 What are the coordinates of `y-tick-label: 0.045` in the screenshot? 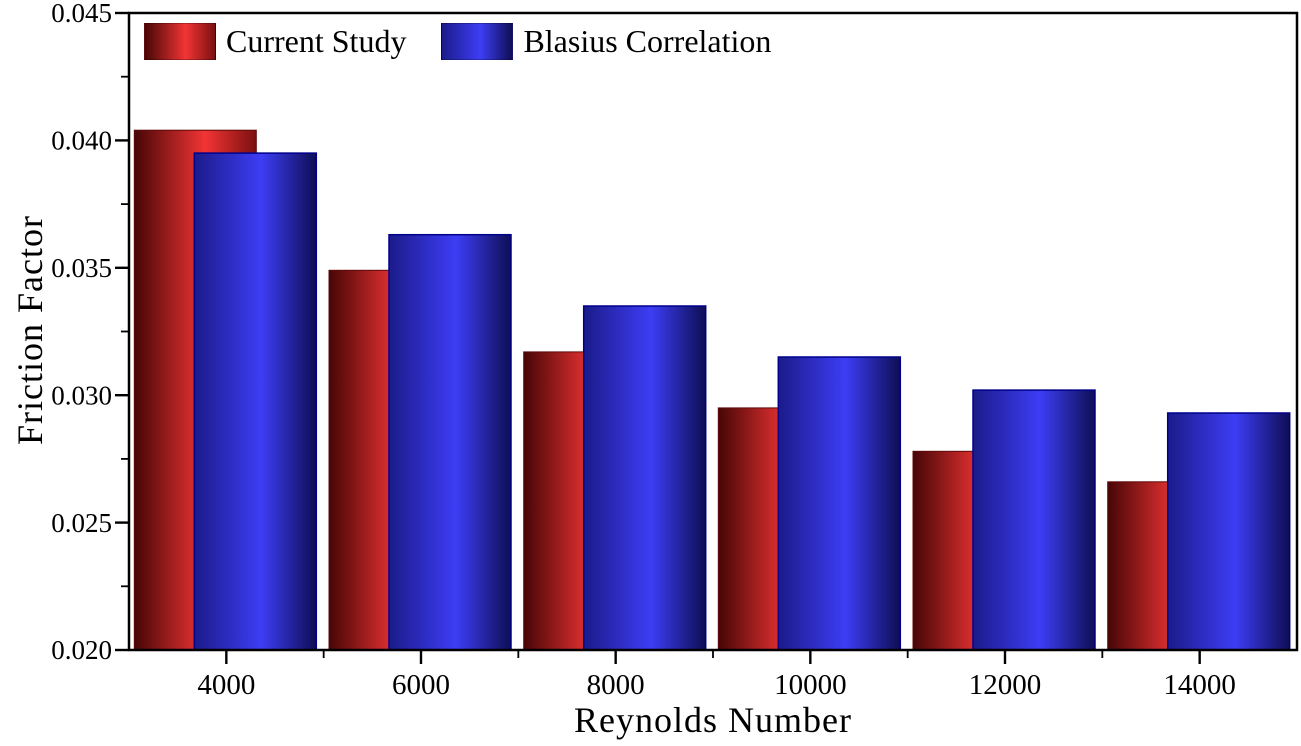 It's located at (81, 14).